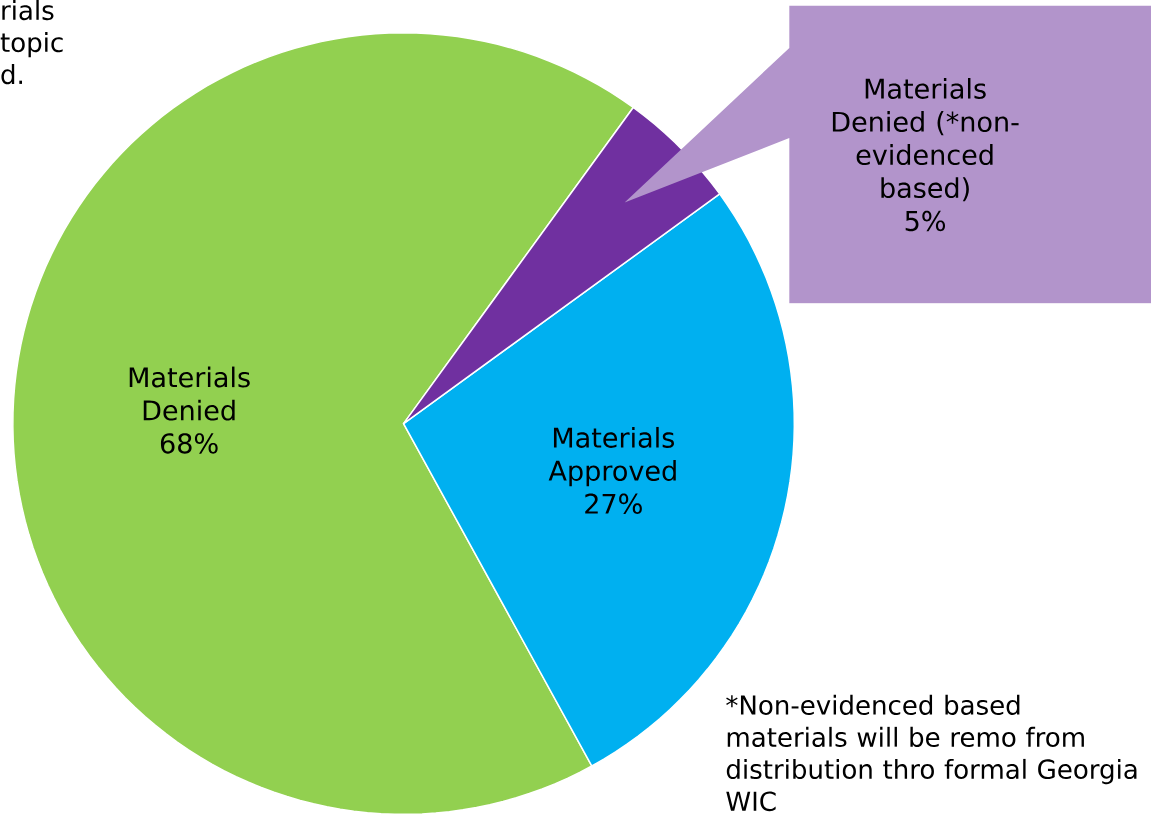 The width and height of the screenshot is (1151, 815). Describe the element at coordinates (613, 503) in the screenshot. I see `data-label: 27%` at that location.